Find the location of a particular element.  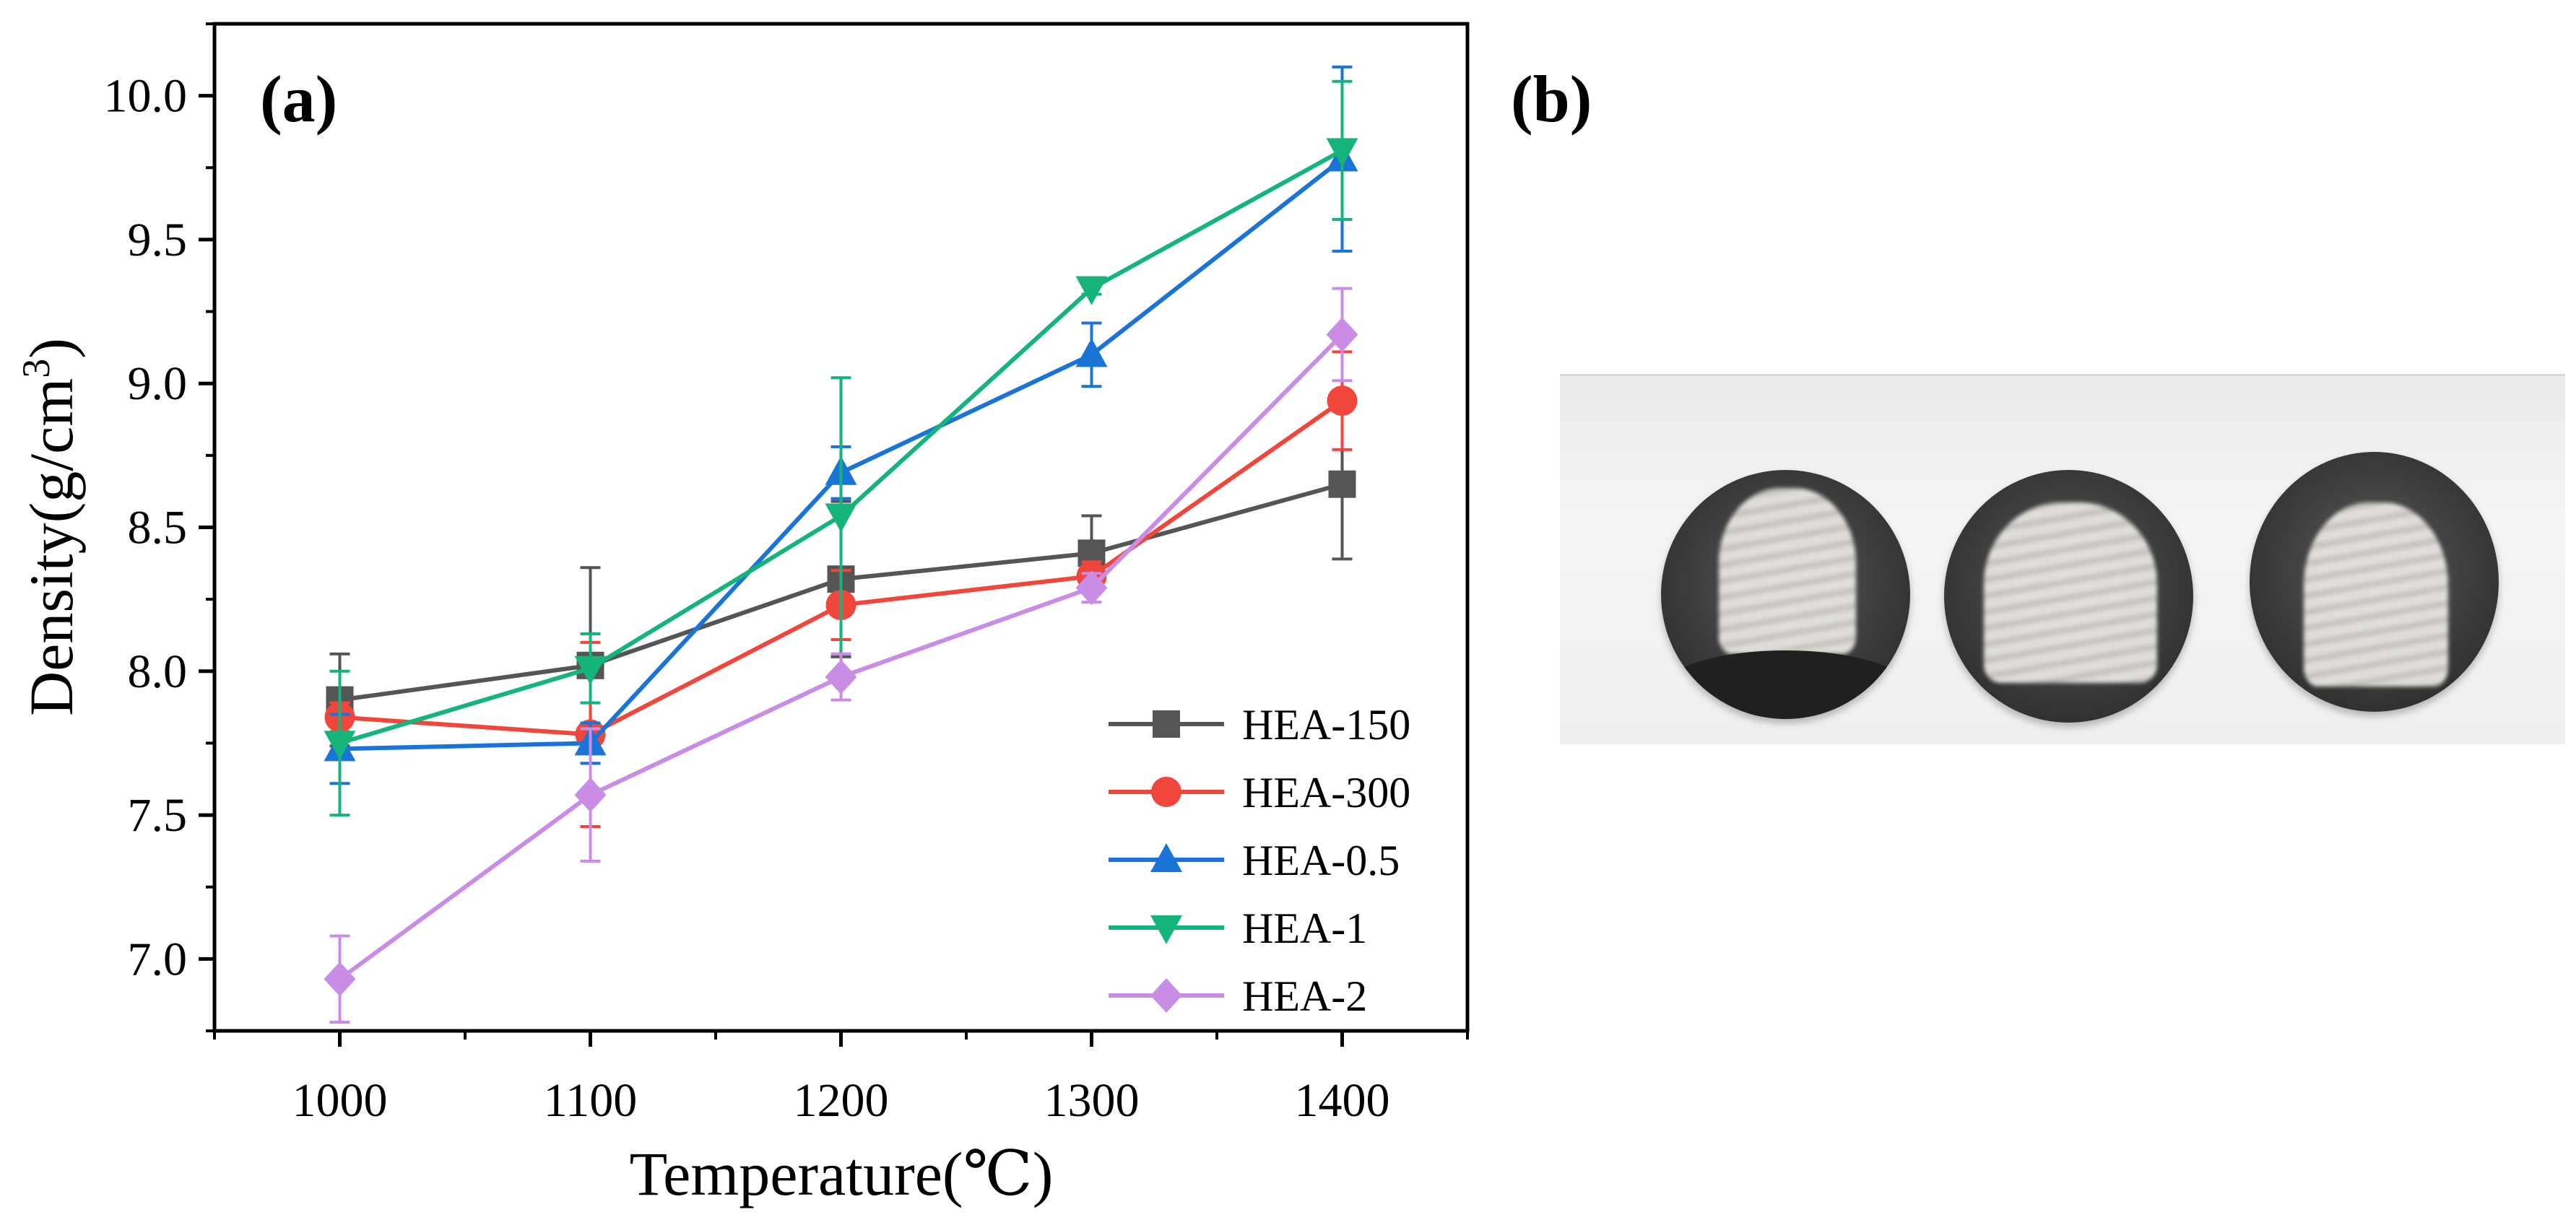

y-tick-label: 7.5 is located at coordinates (158, 816).